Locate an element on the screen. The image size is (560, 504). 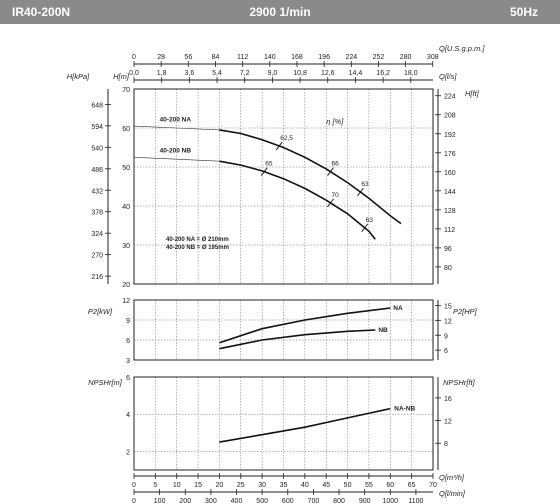
m3h-tick-label: 20 is located at coordinates (220, 485).